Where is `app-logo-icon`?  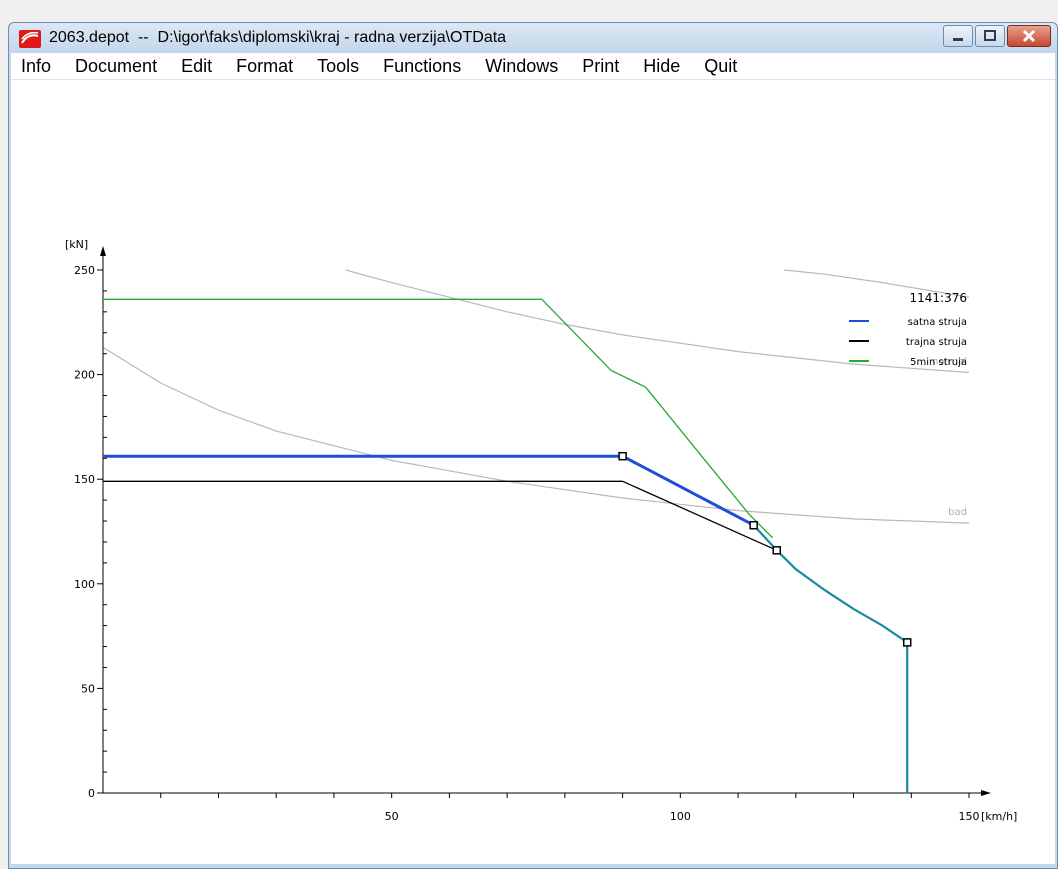
app-logo-icon is located at coordinates (30, 39).